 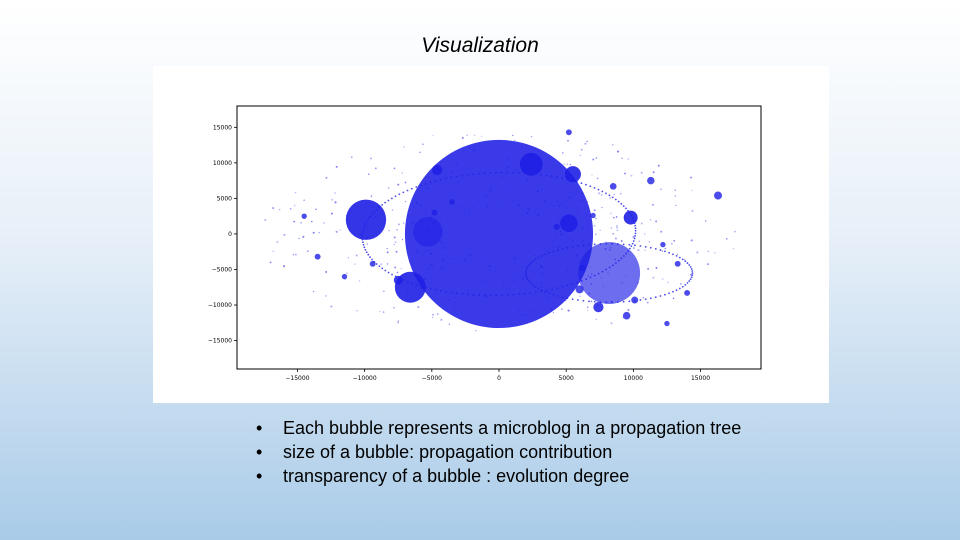 I want to click on y-tick-label: −5000, so click(x=222, y=269).